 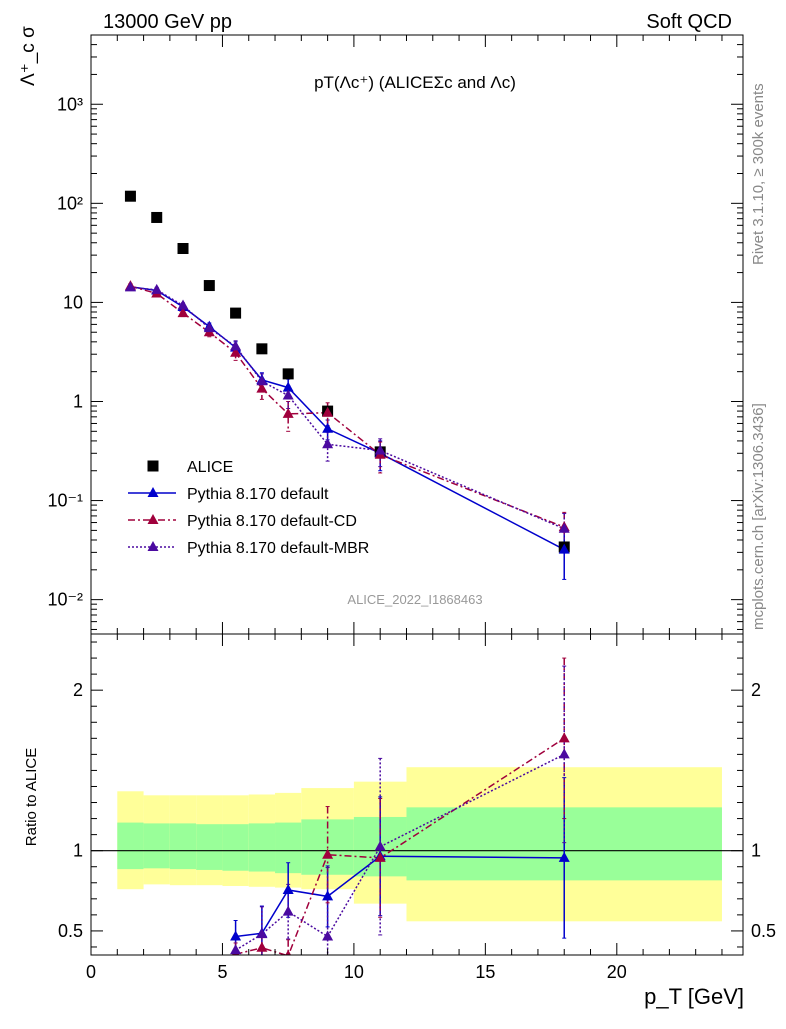 I want to click on main-series-group, so click(x=347, y=418).